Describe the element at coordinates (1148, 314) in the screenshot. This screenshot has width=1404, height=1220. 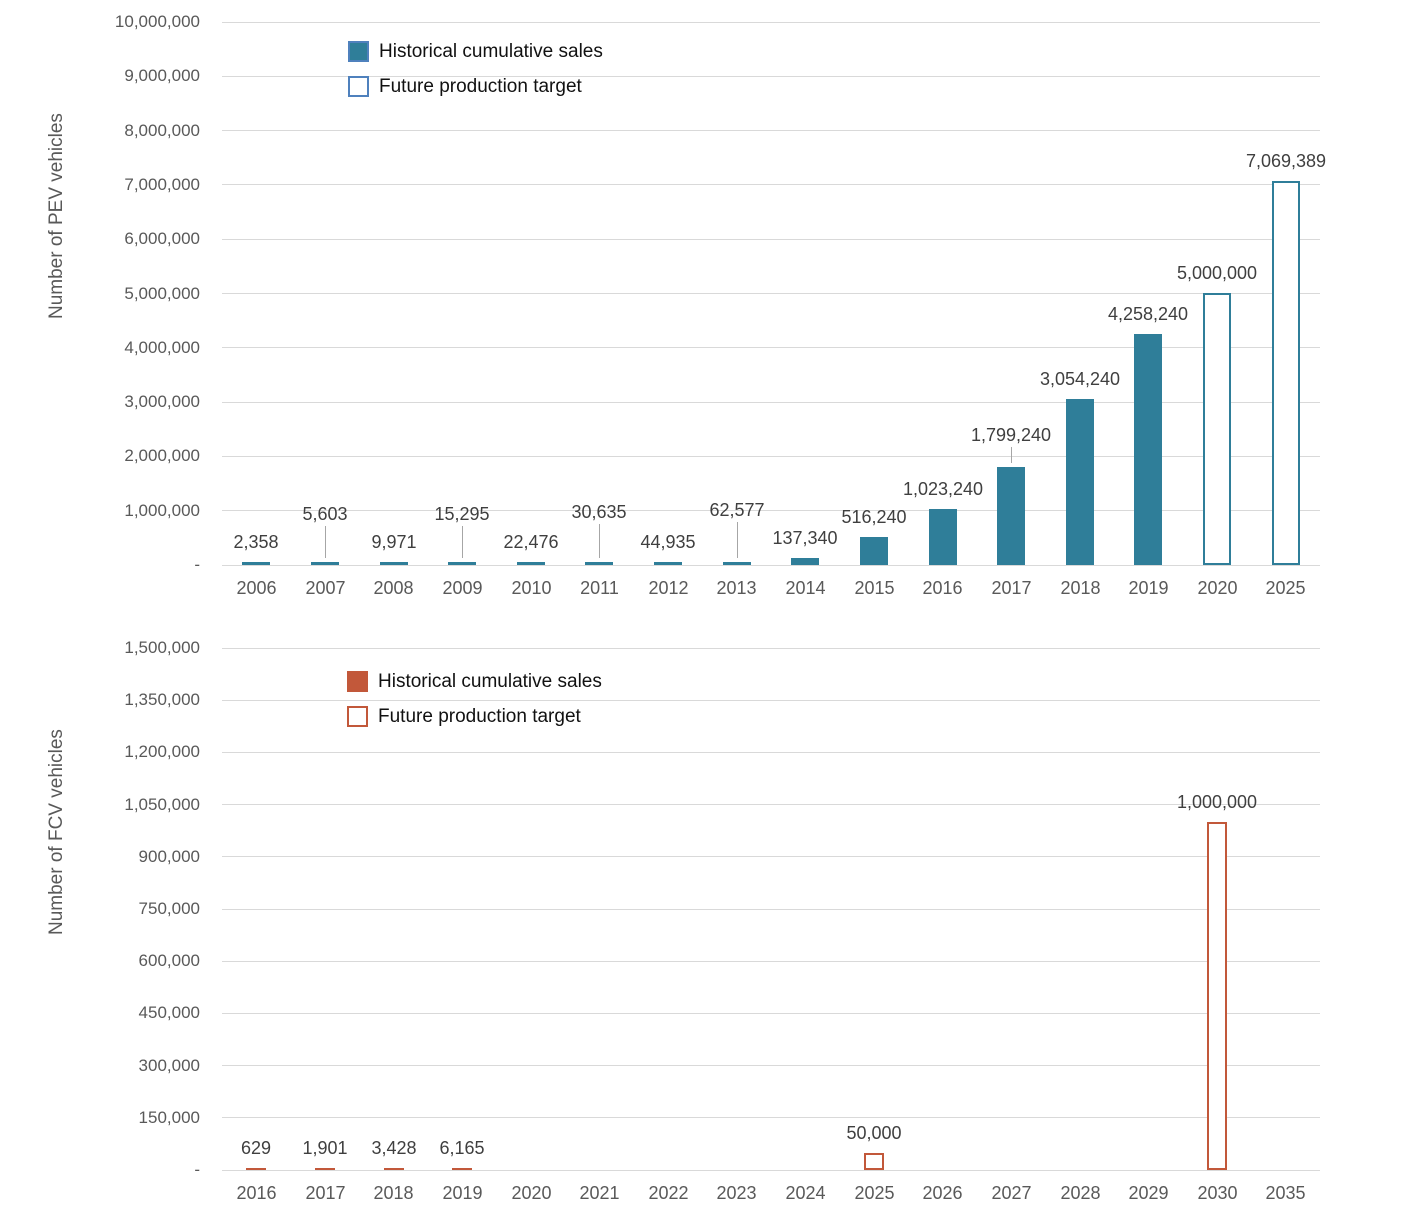
I see `data-label: 4,258,240` at that location.